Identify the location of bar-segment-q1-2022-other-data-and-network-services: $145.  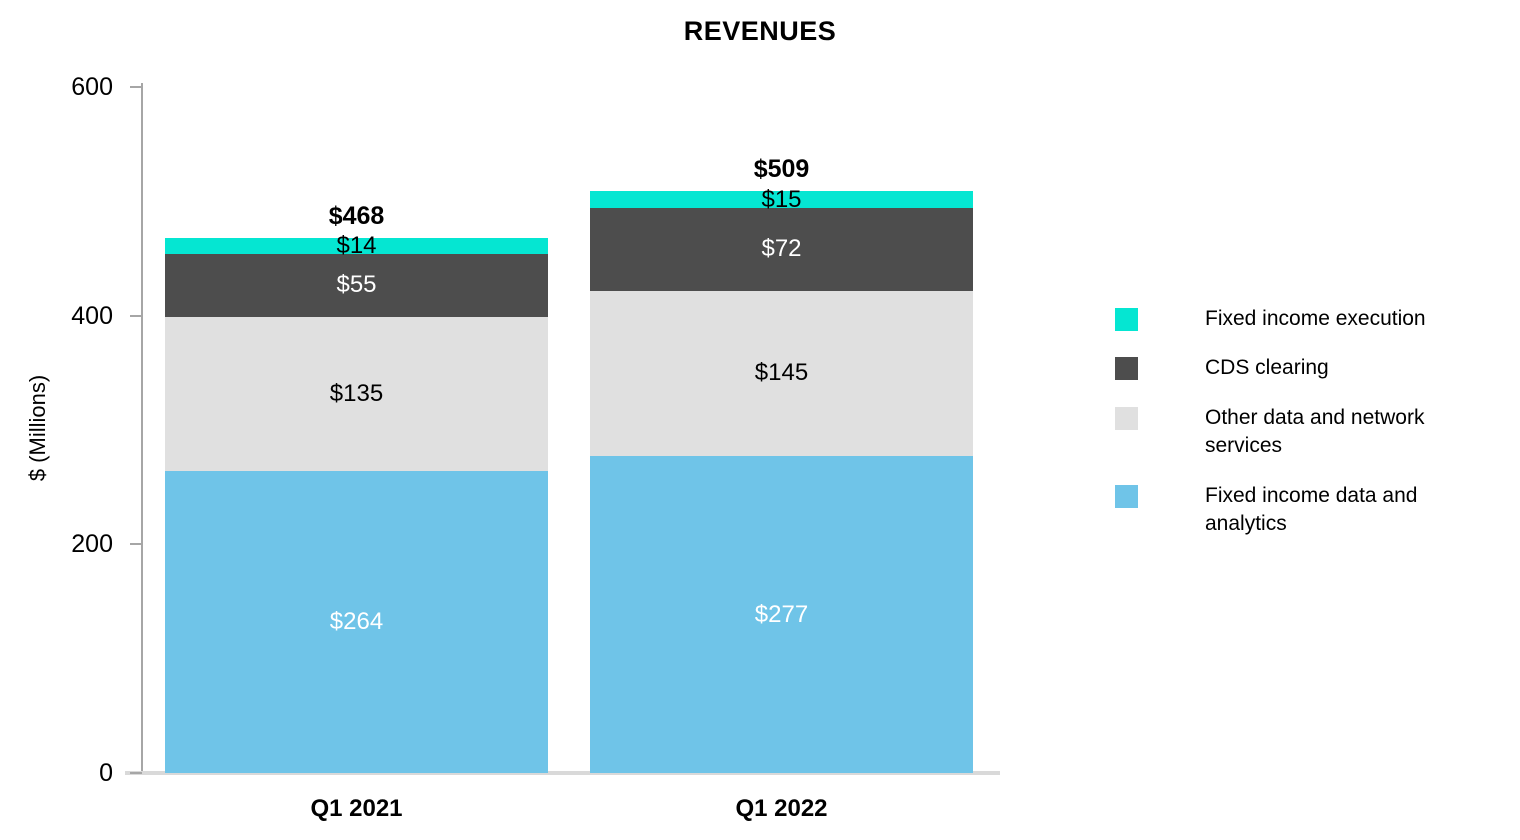
(781, 373).